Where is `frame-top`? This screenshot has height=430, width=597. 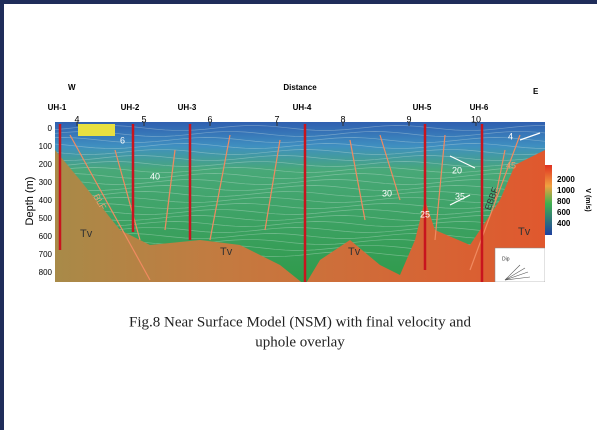
frame-top is located at coordinates (298, 2).